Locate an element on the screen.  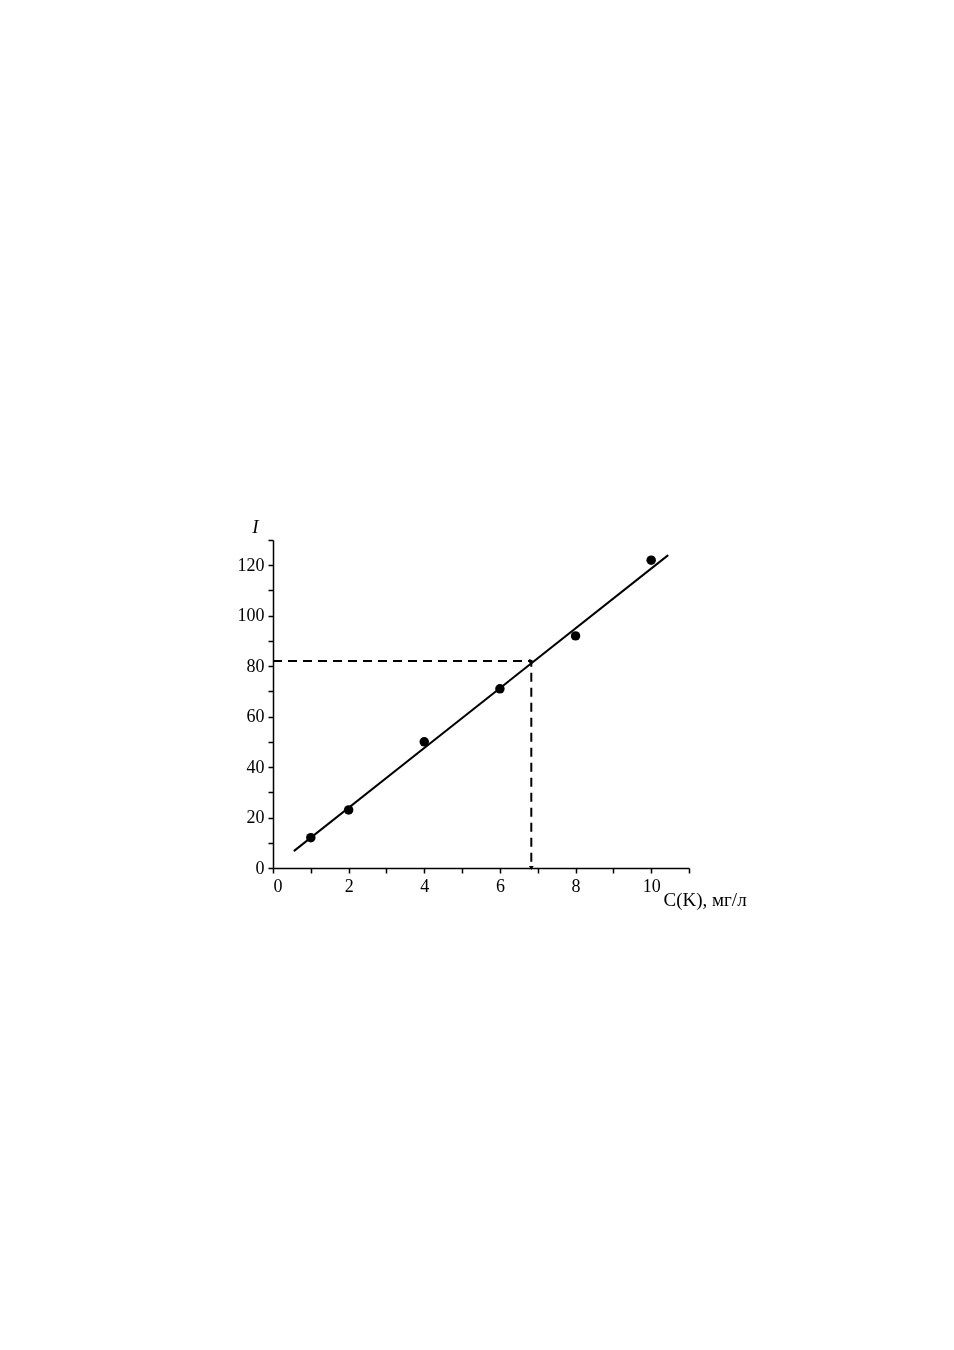
x-tick-label: 10 is located at coordinates (651, 885).